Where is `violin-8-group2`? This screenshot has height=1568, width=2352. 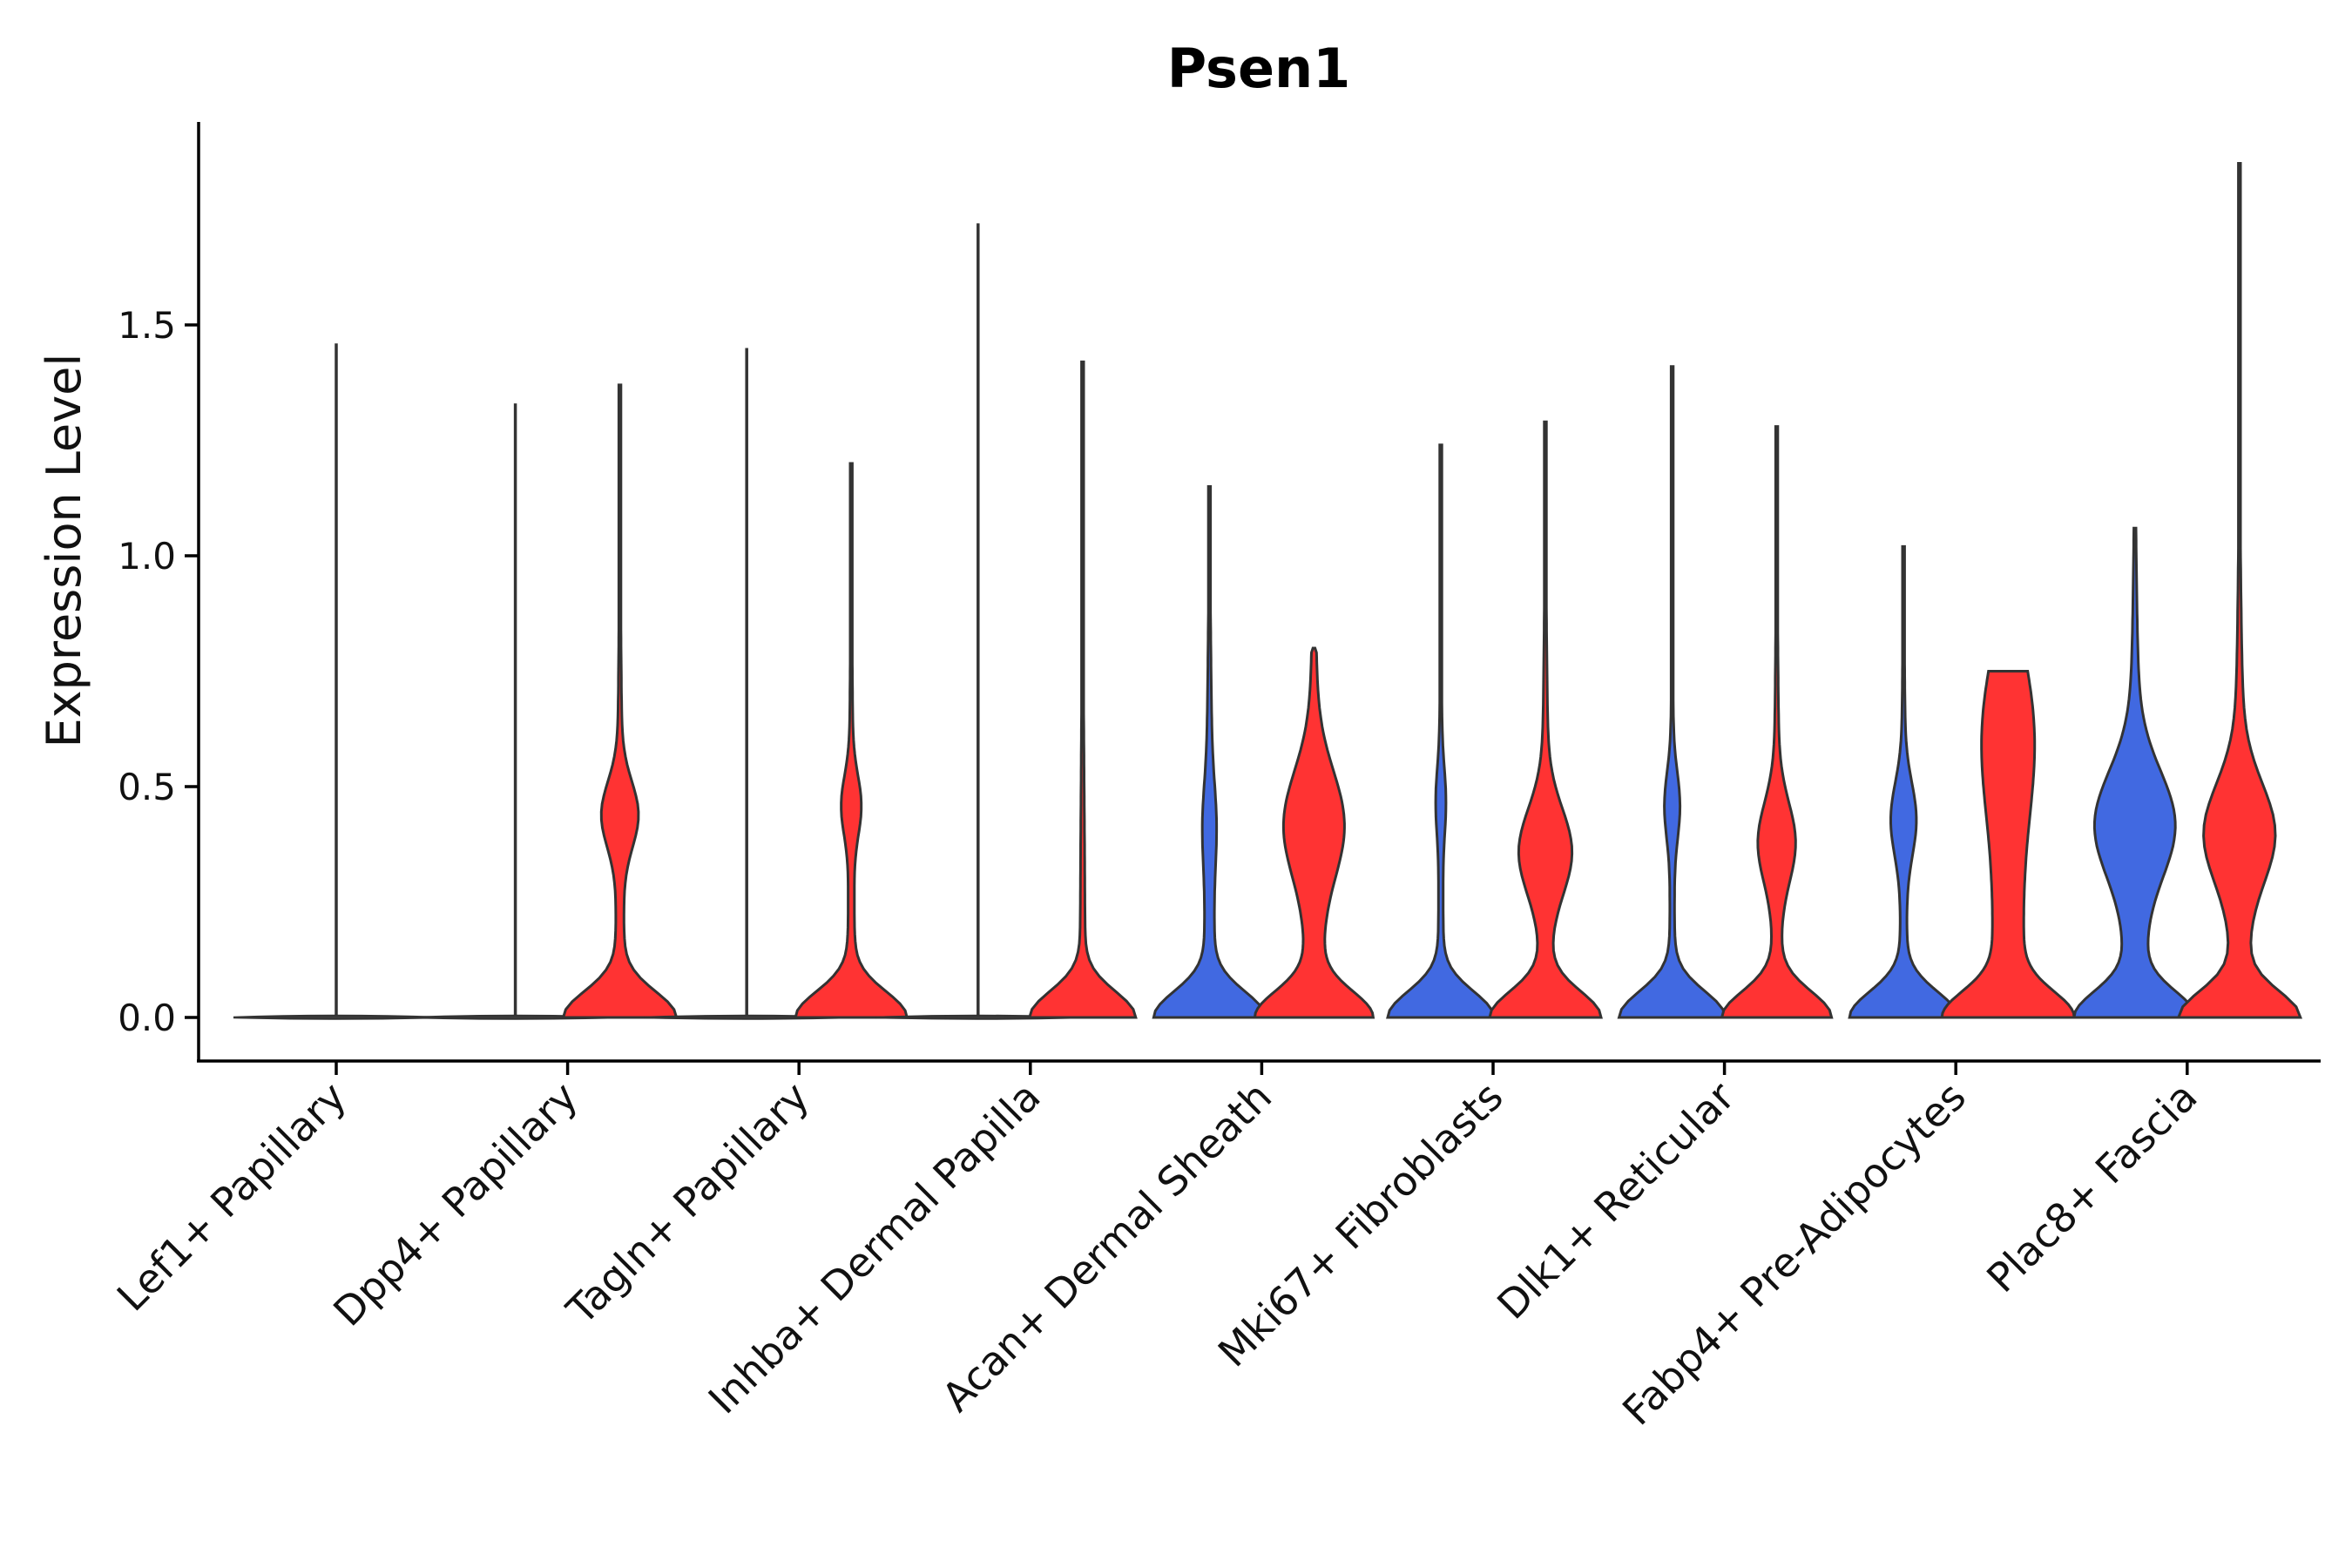 violin-8-group2 is located at coordinates (2008, 844).